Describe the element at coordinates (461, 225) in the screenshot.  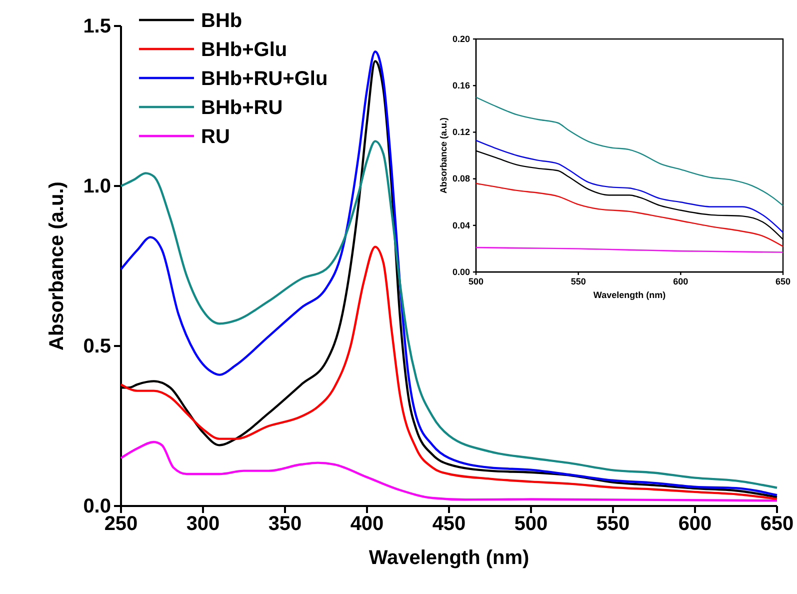
I see `y-tick-label: 0.04` at that location.